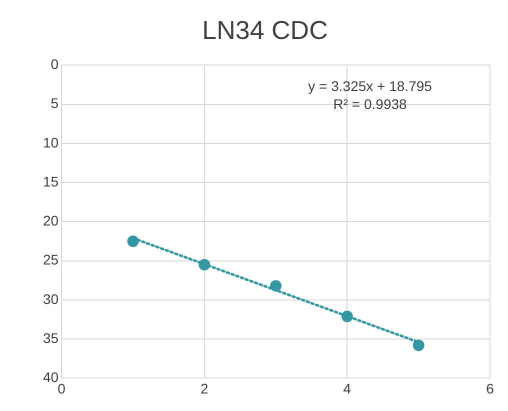 This screenshot has width=508, height=411. Describe the element at coordinates (490, 388) in the screenshot. I see `x-tick-label: 6` at that location.